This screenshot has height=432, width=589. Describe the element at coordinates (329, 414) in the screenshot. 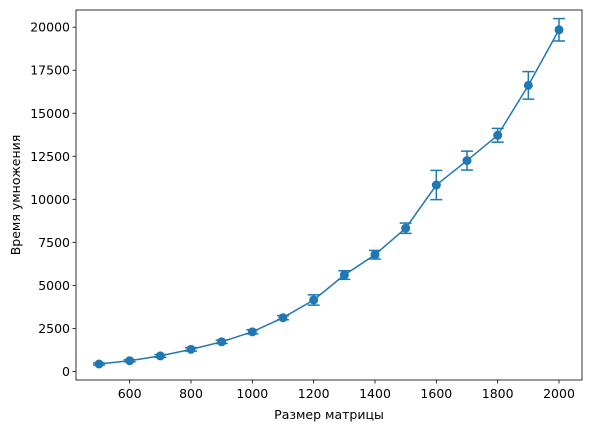

I see `x-axis-label: Размер матрицы` at that location.